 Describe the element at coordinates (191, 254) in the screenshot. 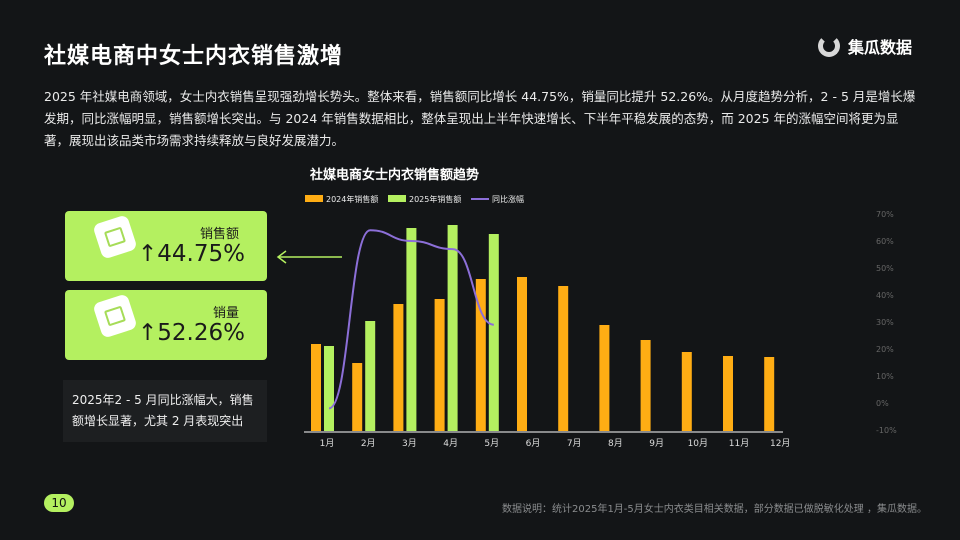

I see `card-value: ↑44.75%` at that location.